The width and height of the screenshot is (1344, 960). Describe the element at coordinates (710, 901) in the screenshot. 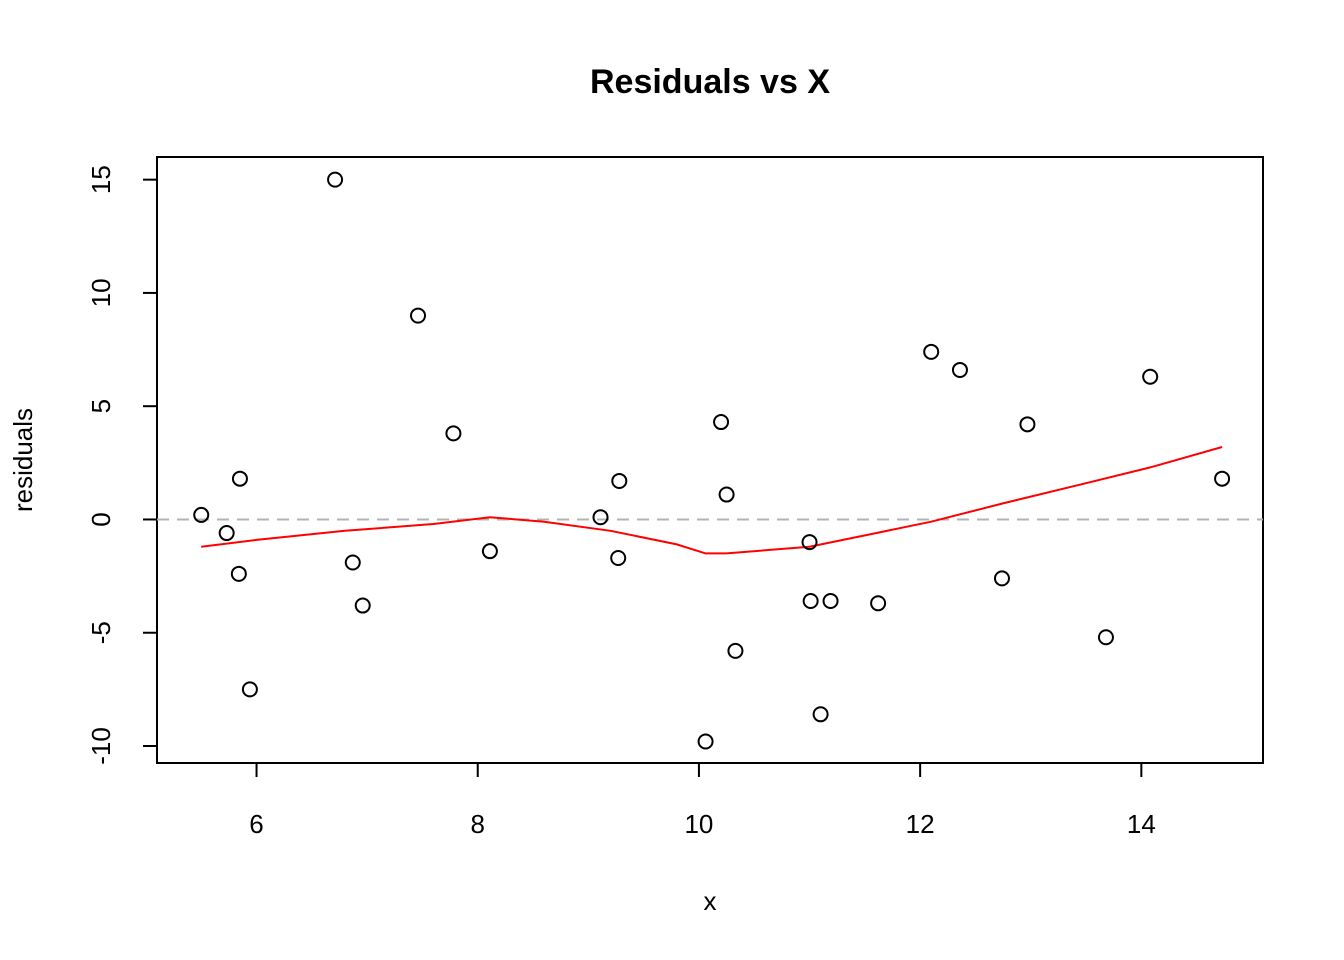

I see `x-axis-label: x` at that location.